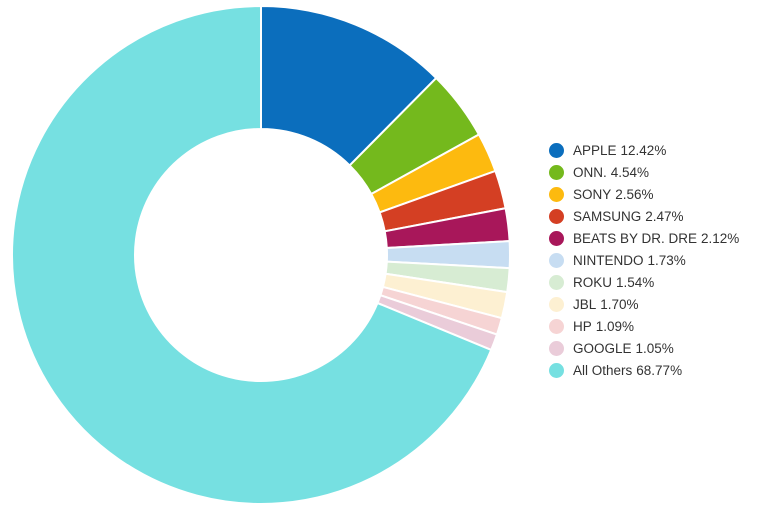  Describe the element at coordinates (643, 150) in the screenshot. I see `legend-label-percent: 12.42%` at that location.